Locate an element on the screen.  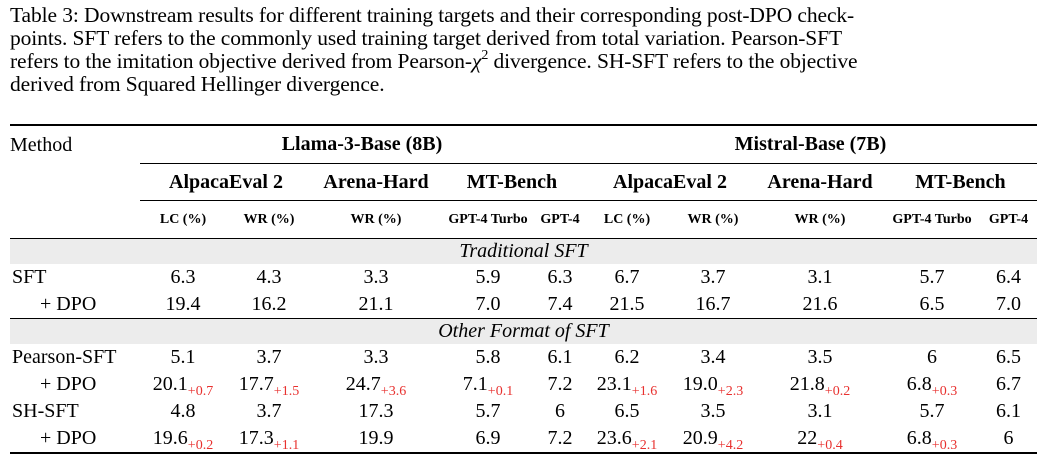
value-cell: 6.4 is located at coordinates (1008, 277).